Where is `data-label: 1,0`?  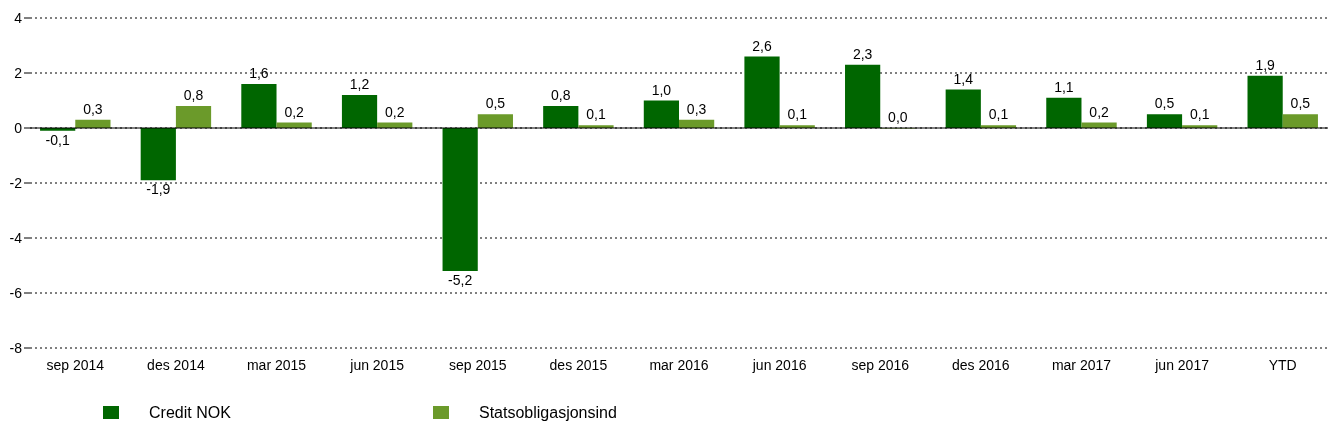
data-label: 1,0 is located at coordinates (661, 89).